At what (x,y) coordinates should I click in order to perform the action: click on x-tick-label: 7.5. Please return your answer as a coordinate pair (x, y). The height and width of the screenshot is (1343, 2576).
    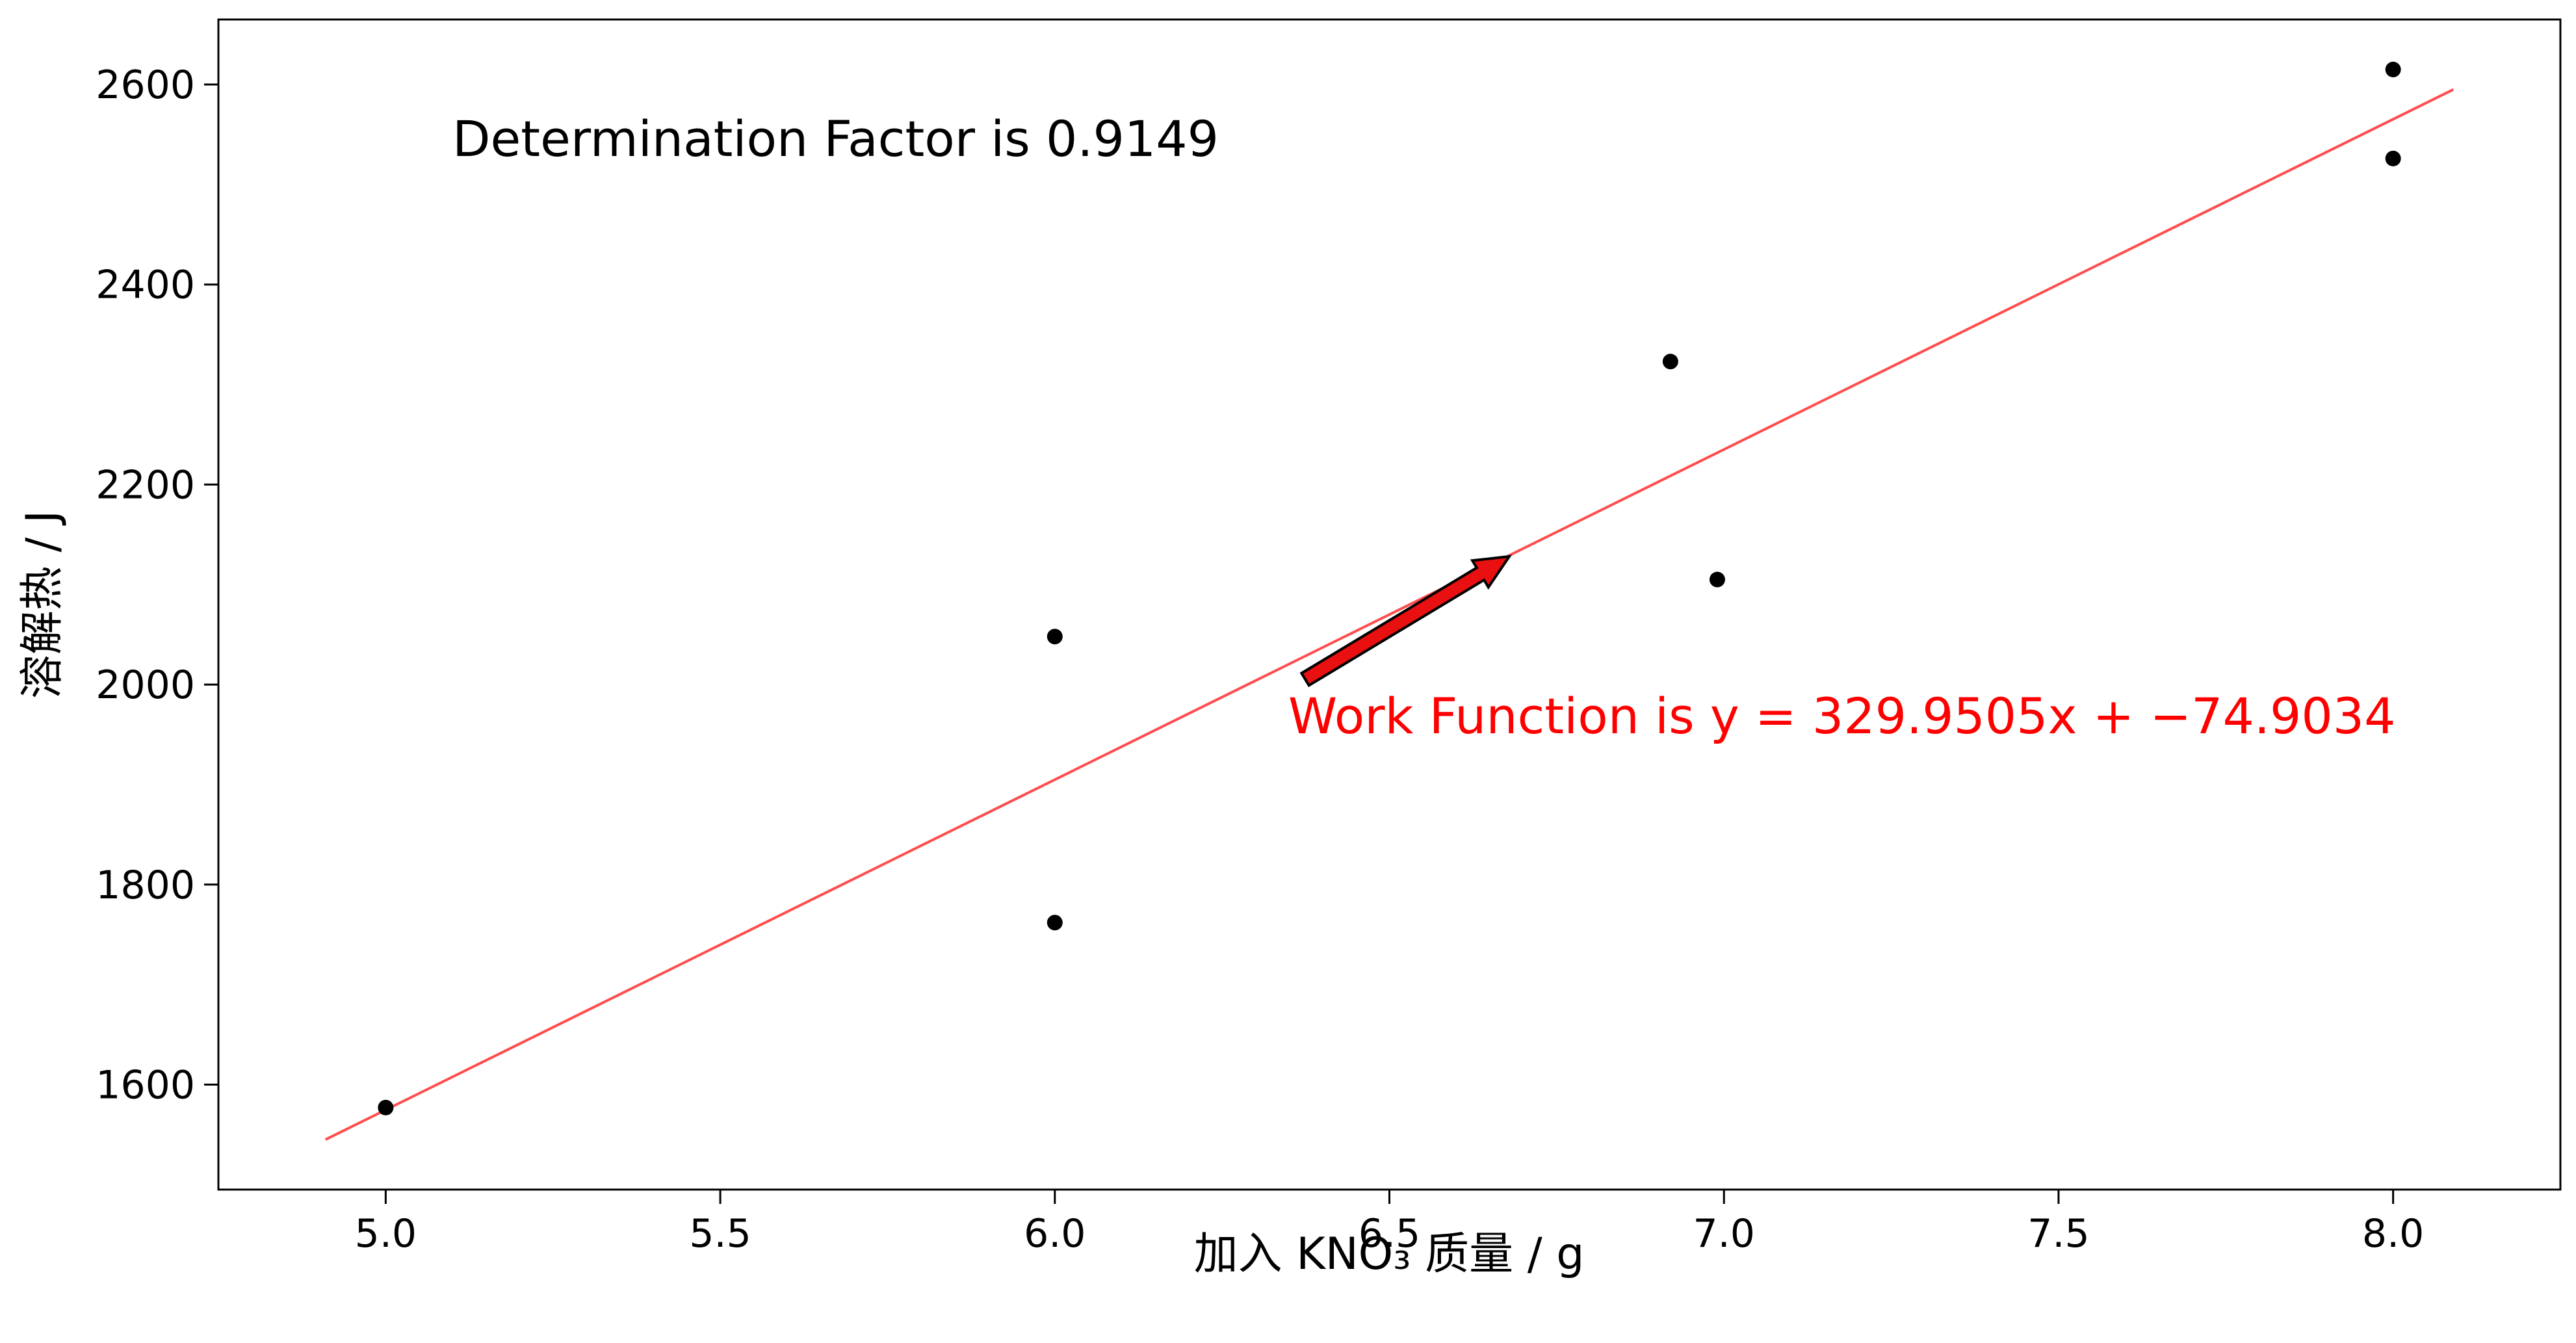
    Looking at the image, I should click on (2058, 1234).